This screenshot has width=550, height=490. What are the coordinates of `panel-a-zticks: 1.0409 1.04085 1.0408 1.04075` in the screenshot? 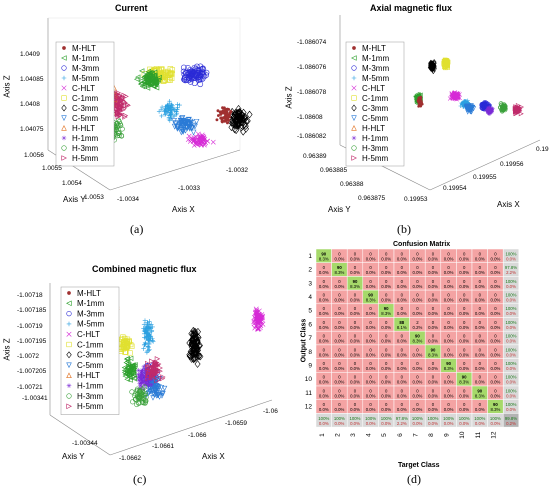 It's located at (32, 92).